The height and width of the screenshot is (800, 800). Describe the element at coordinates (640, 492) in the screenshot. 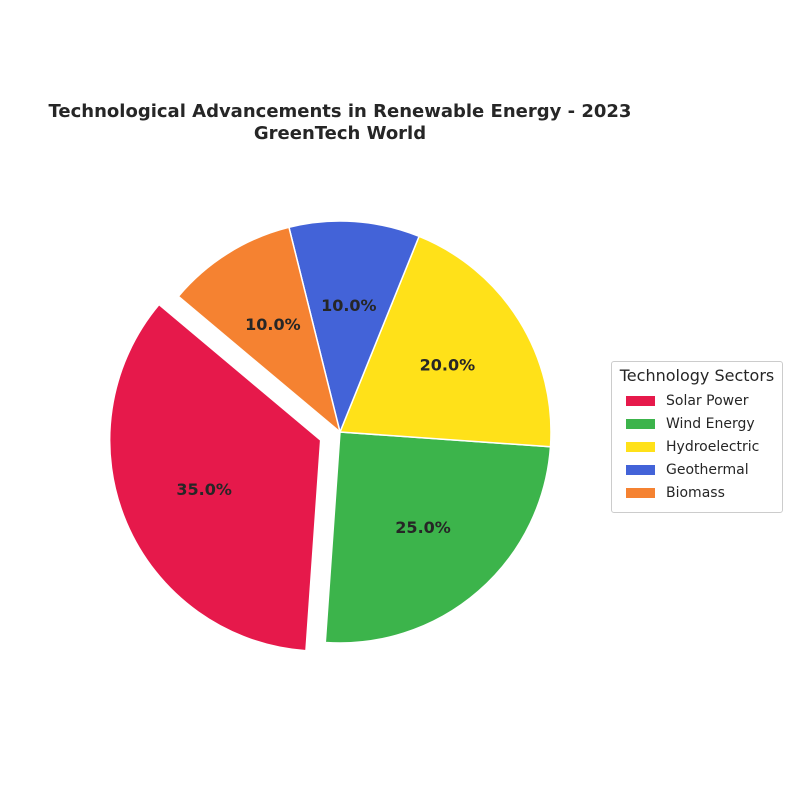

I see `legend-swatch-biomass` at that location.